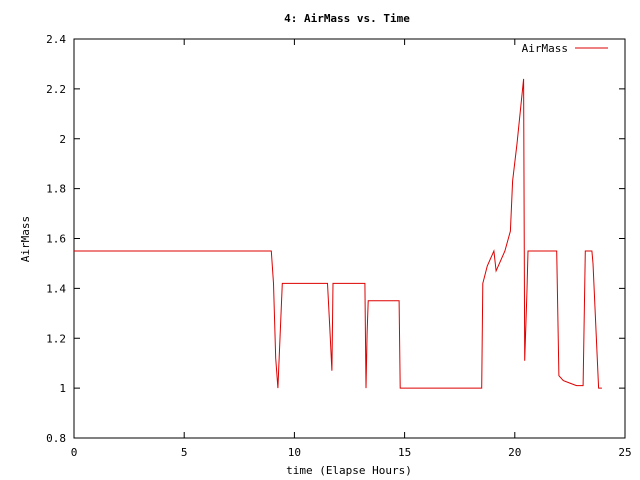  What do you see at coordinates (62, 139) in the screenshot?
I see `y-tick-label: 2` at bounding box center [62, 139].